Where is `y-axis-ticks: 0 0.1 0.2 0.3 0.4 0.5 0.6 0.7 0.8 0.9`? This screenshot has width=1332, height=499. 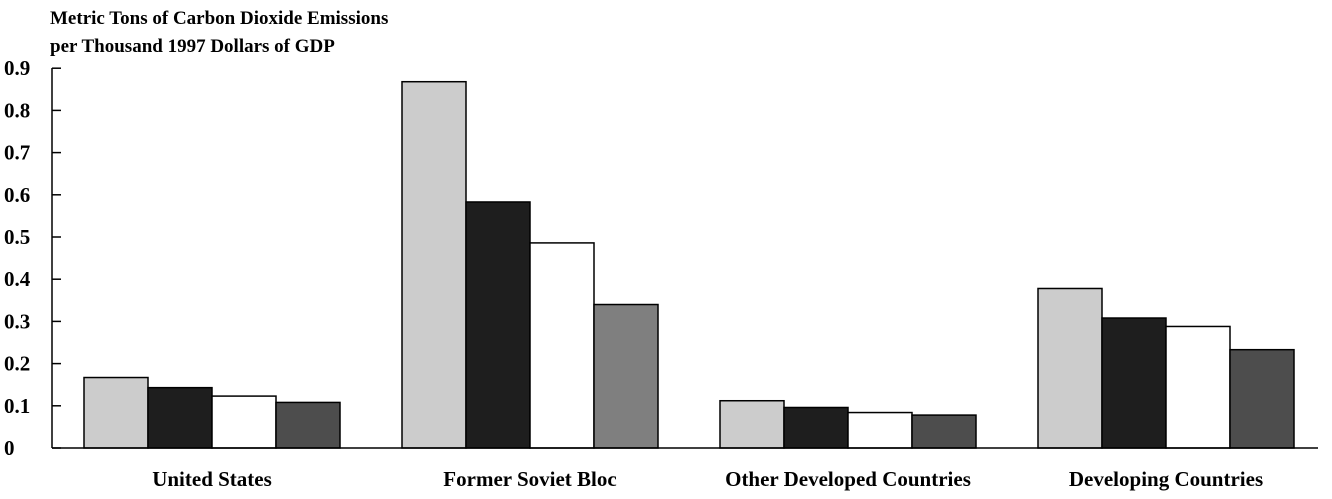
y-axis-ticks: 0 0.1 0.2 0.3 0.4 0.5 0.6 0.7 0.8 0.9 is located at coordinates (32, 258).